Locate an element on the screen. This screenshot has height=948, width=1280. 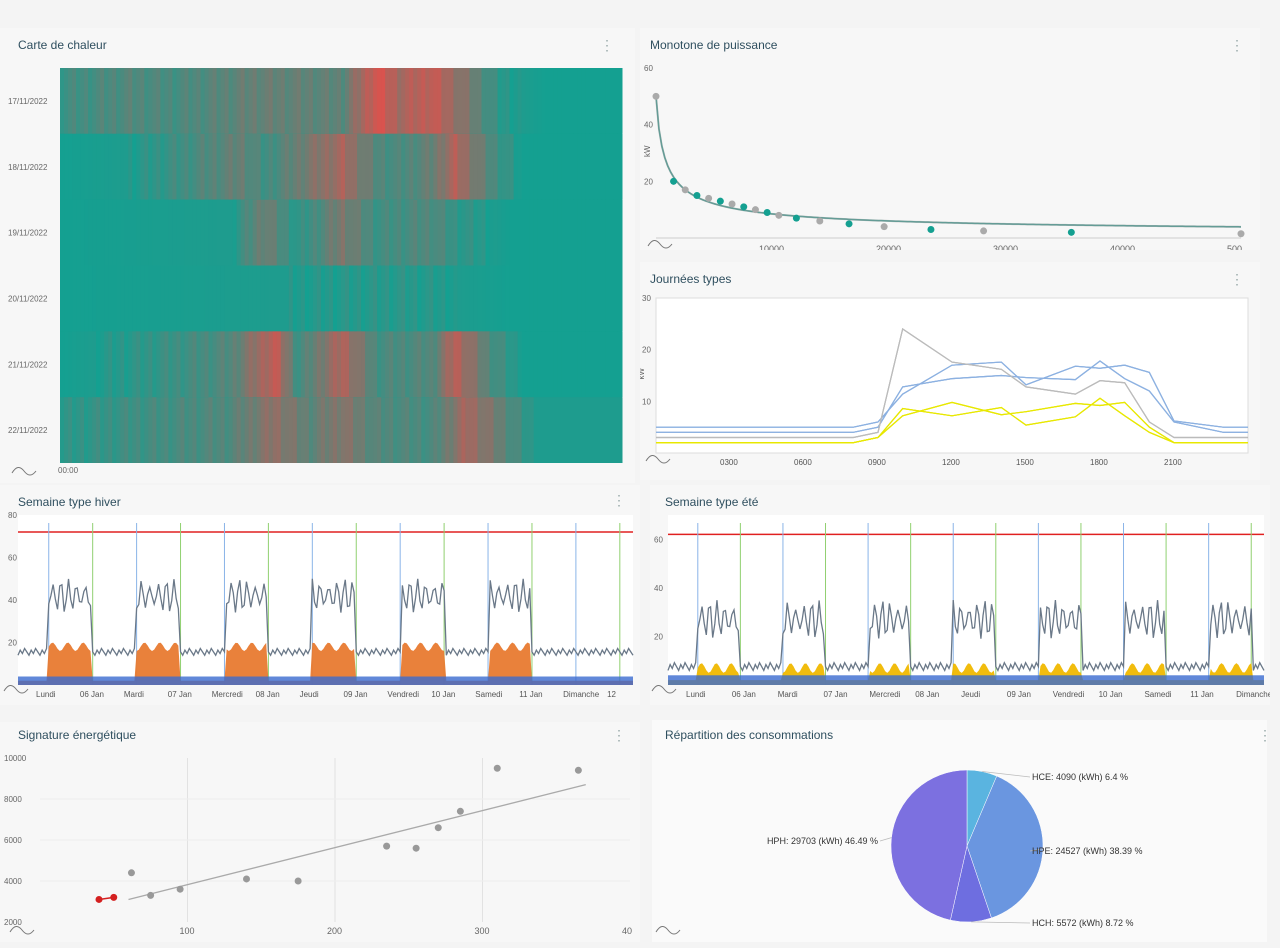
x-tick-label: 0600 is located at coordinates (803, 462).